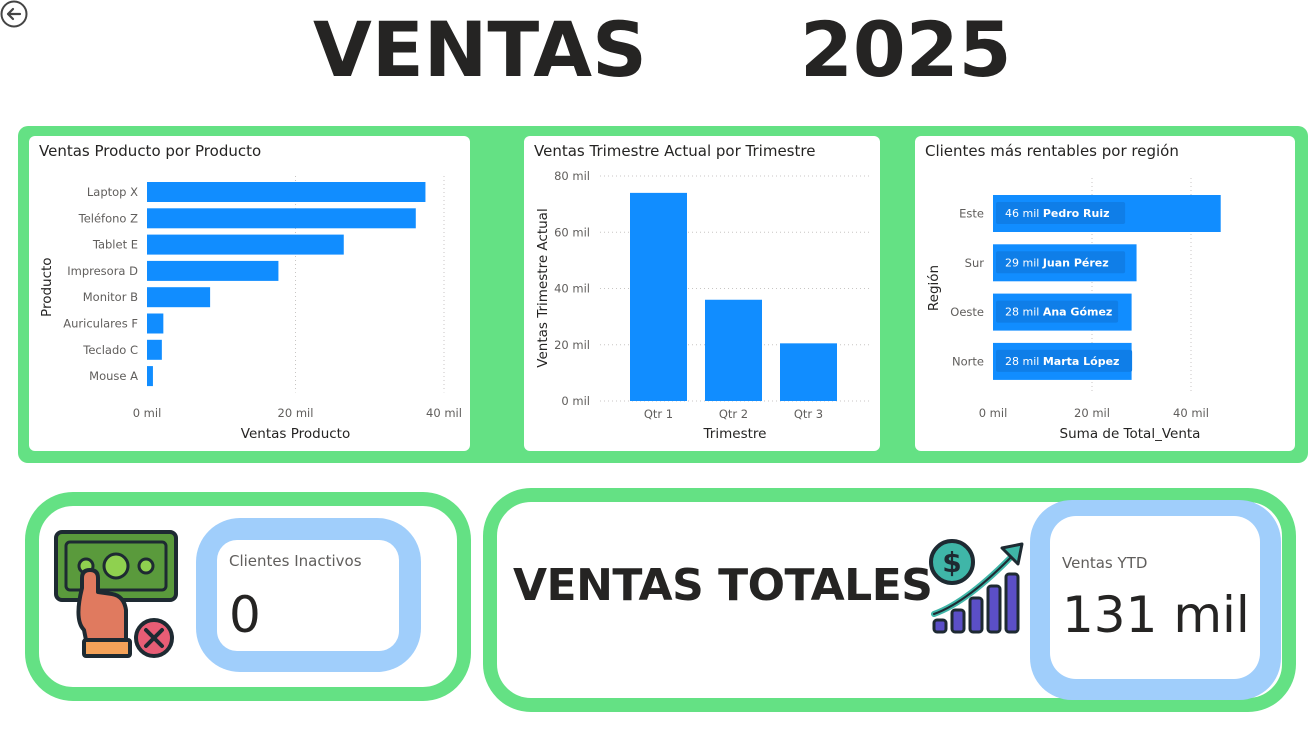 The width and height of the screenshot is (1314, 733). What do you see at coordinates (480, 49) in the screenshot?
I see `page-title-word: VENTAS` at bounding box center [480, 49].